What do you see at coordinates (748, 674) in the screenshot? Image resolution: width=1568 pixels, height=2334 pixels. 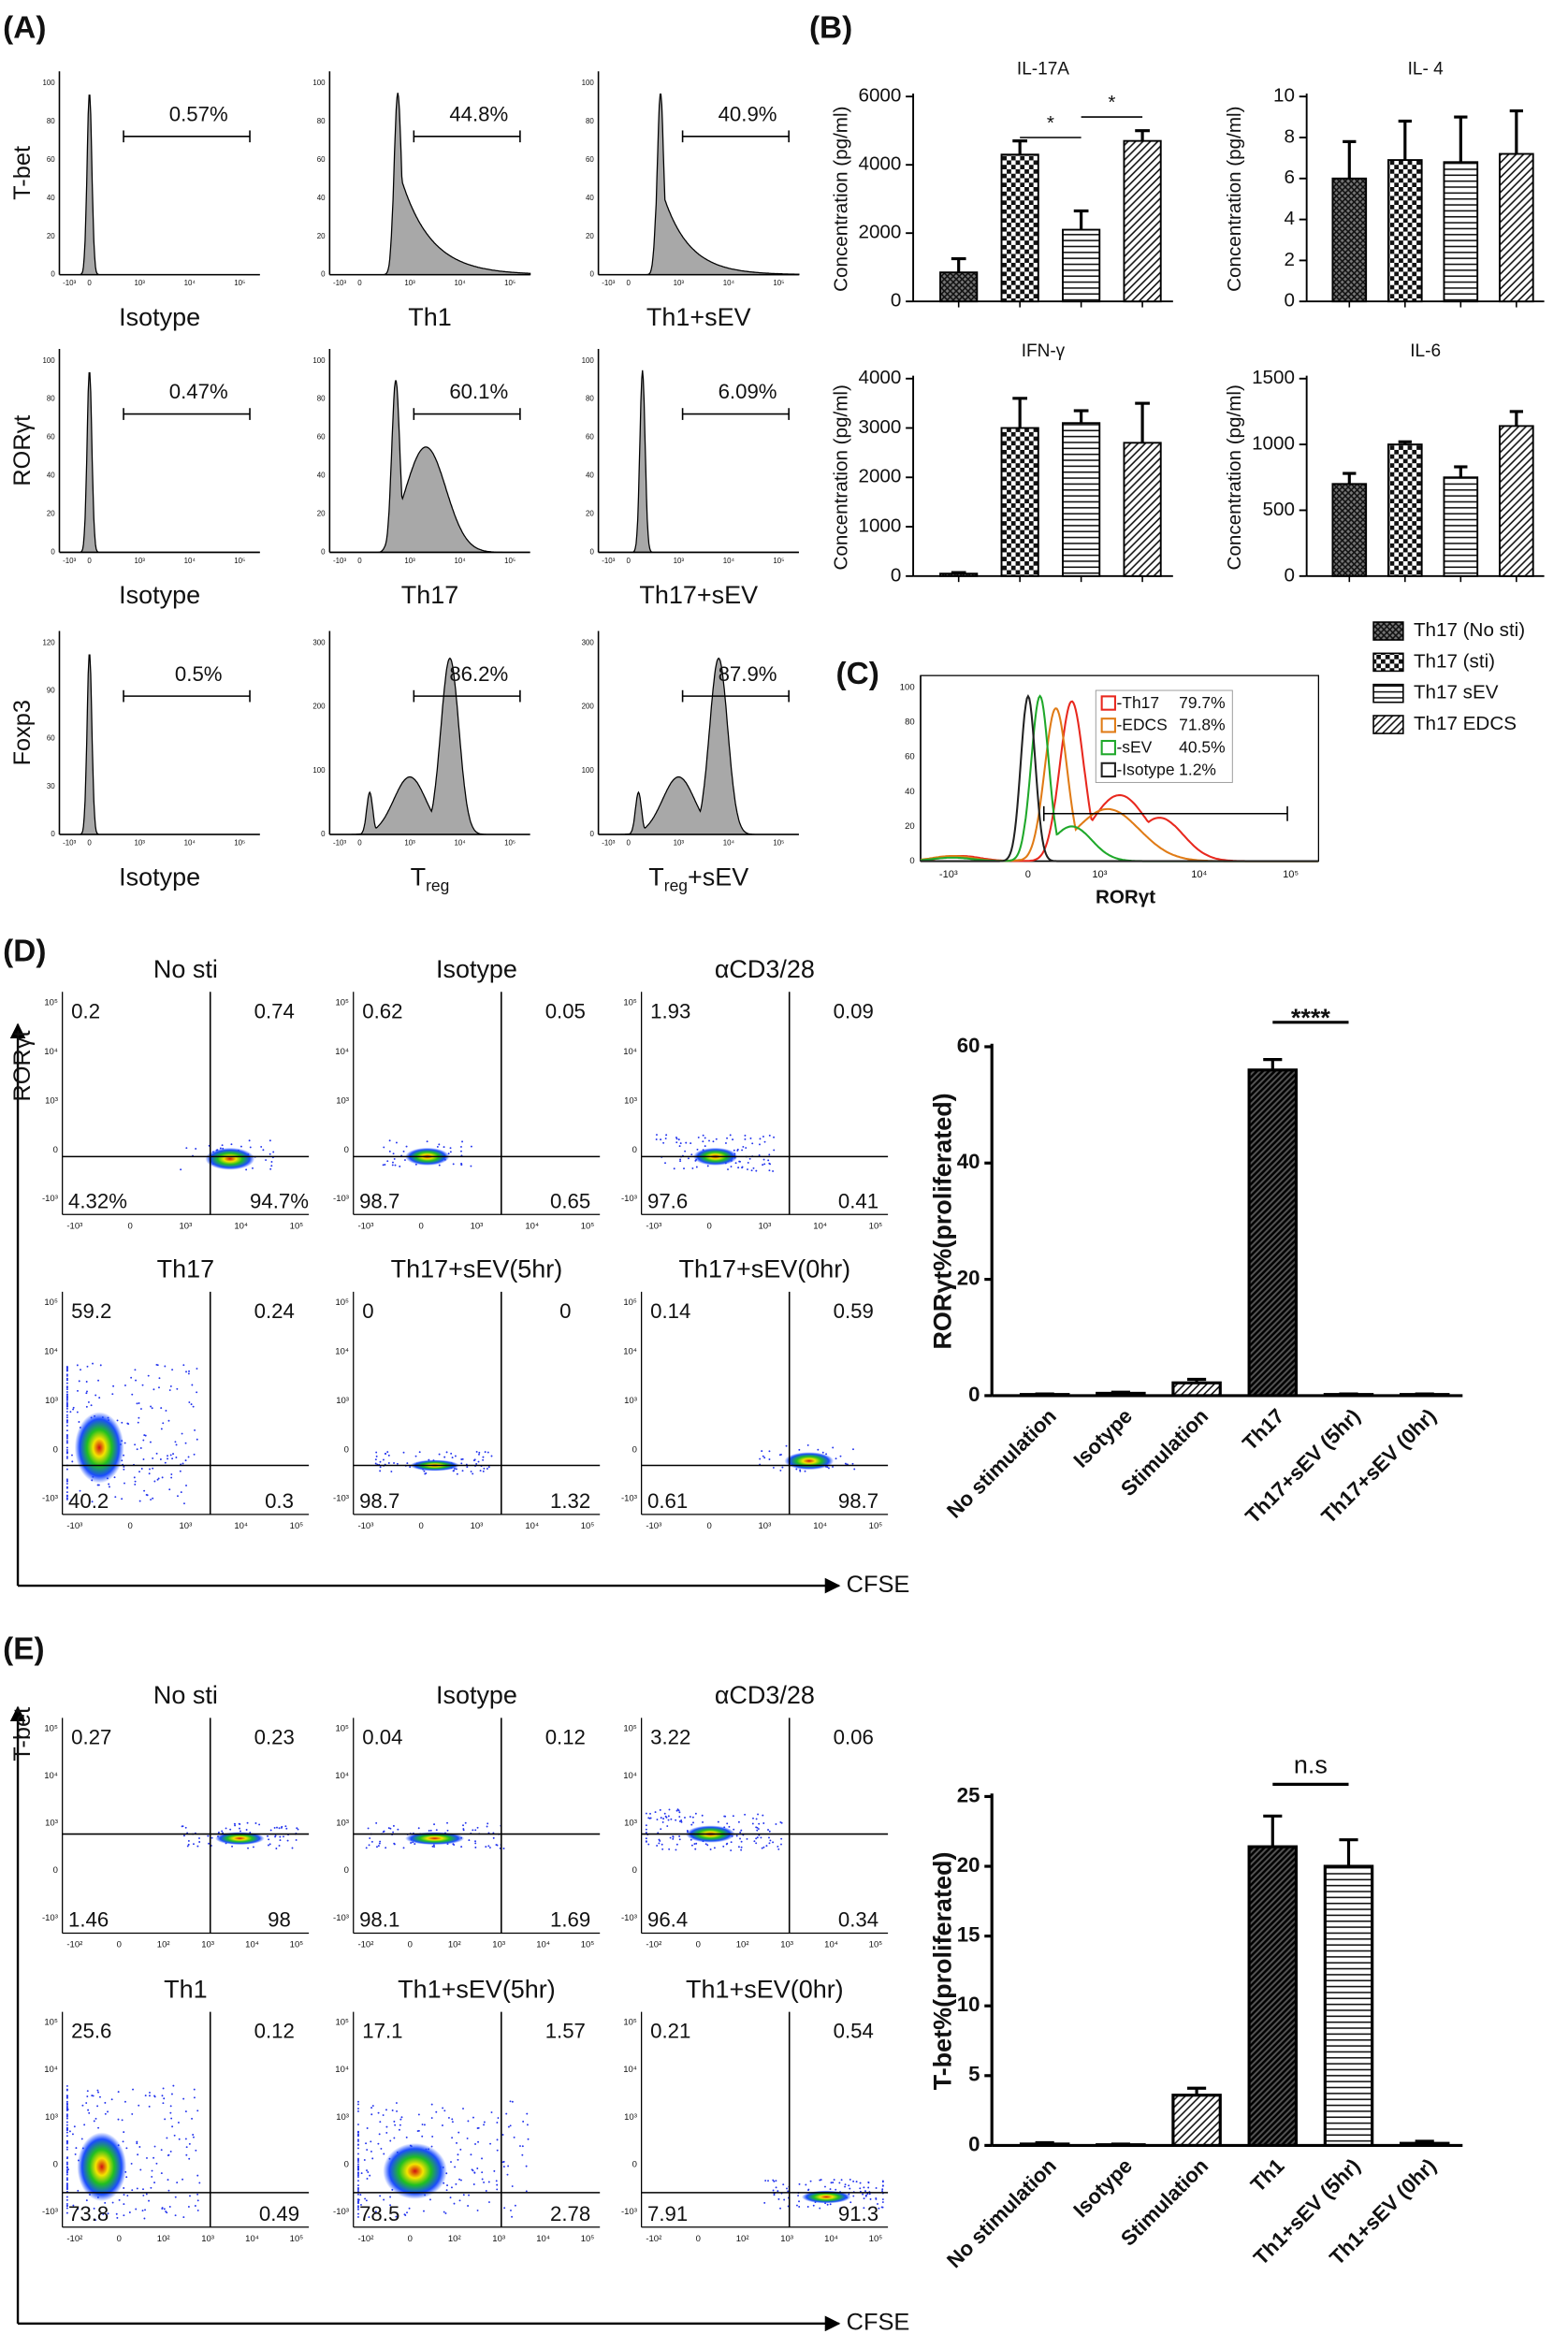 I see `gate-label: 87.9%` at bounding box center [748, 674].